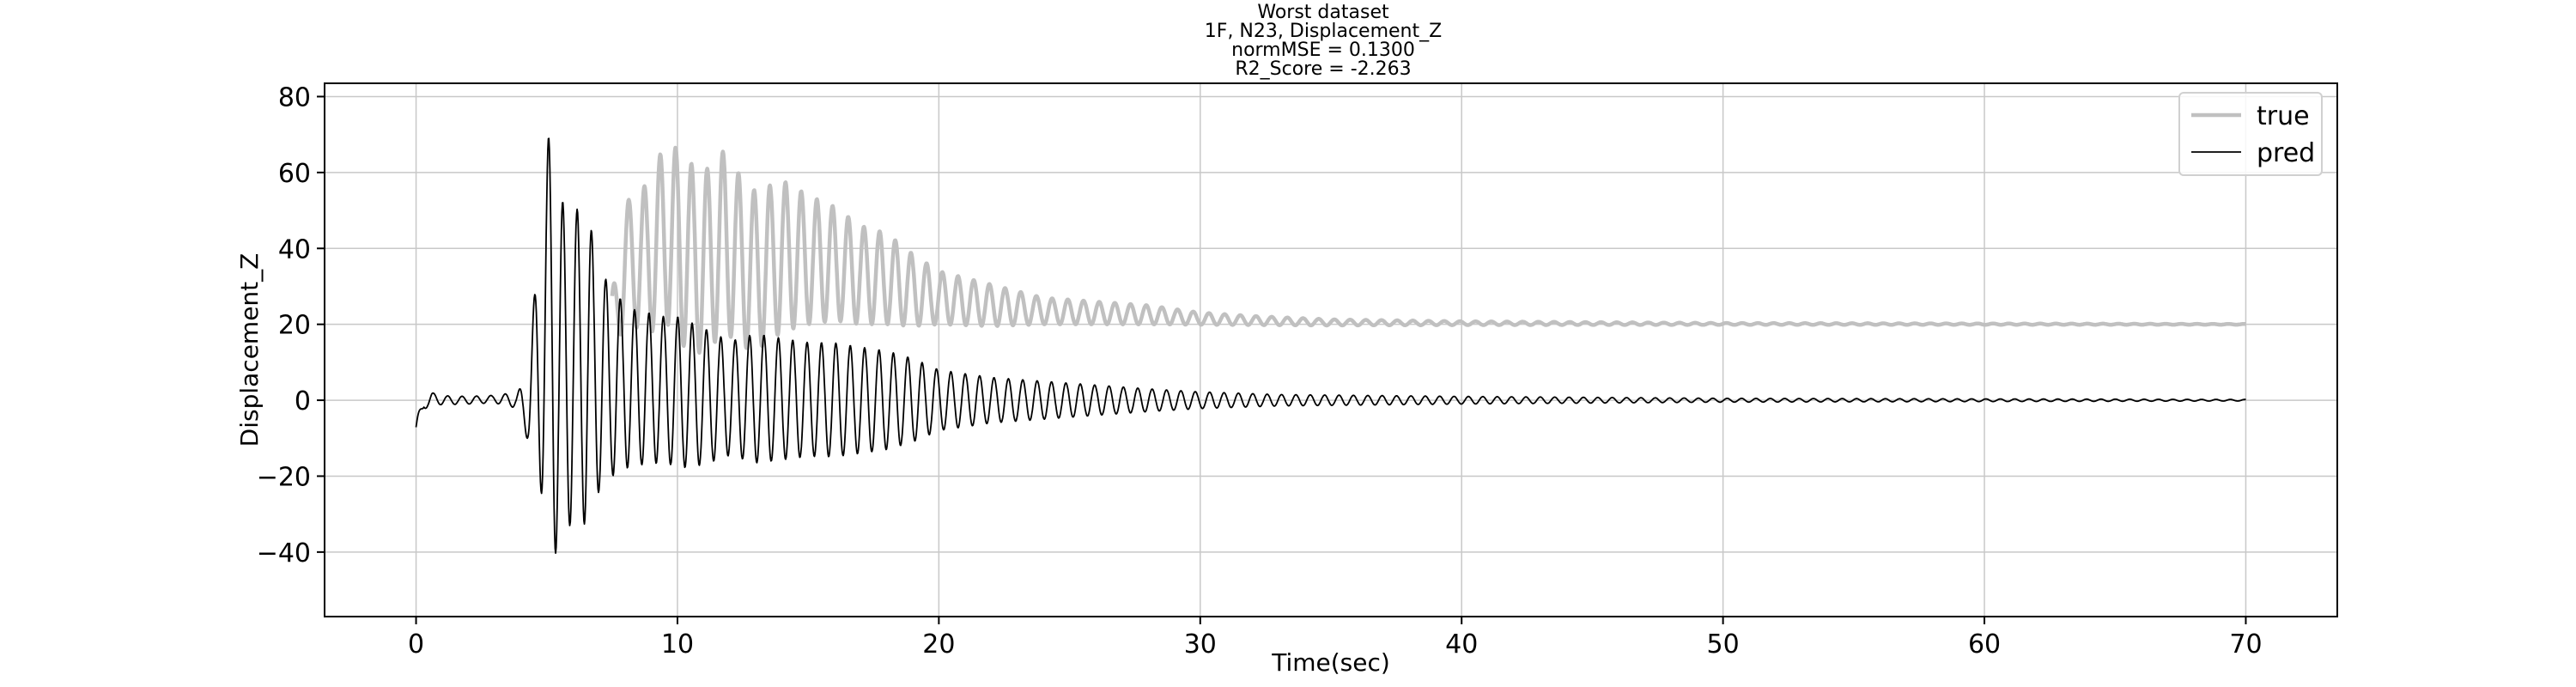 This screenshot has width=2576, height=687. Describe the element at coordinates (1323, 50) in the screenshot. I see `title-line-3: normMSE = 0.1300` at that location.